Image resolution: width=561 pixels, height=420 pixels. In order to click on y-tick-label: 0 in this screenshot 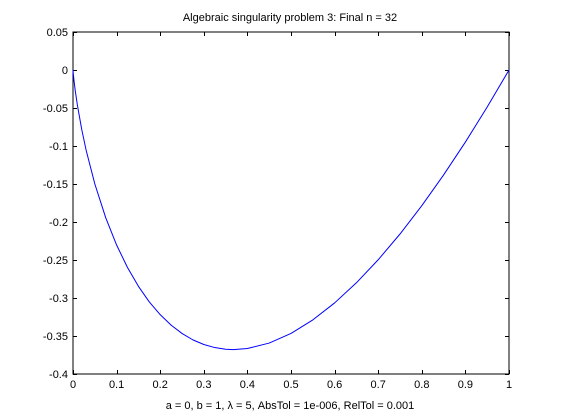, I will do `click(65, 71)`.